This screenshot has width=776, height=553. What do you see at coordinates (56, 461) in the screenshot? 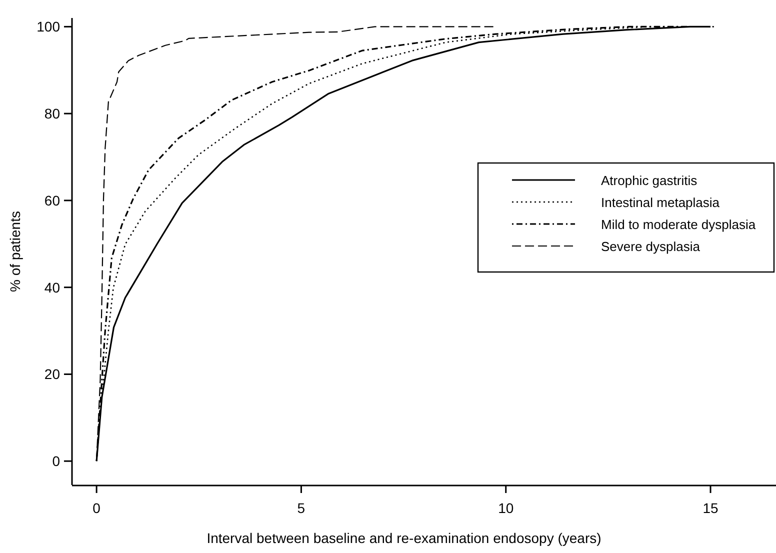
I see `y-tick-label: 0` at bounding box center [56, 461].